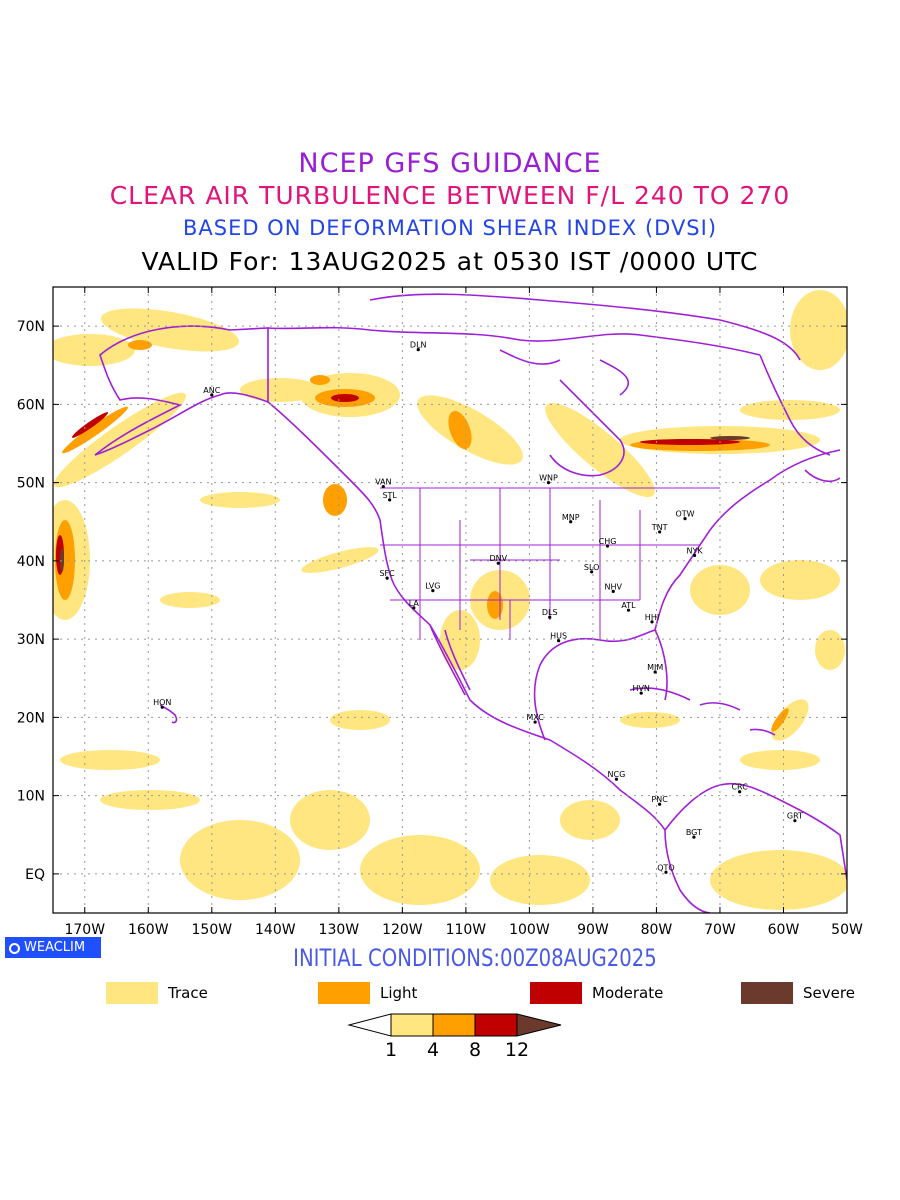 This screenshot has height=1200, width=900. I want to click on station-label-dls: DLS, so click(550, 612).